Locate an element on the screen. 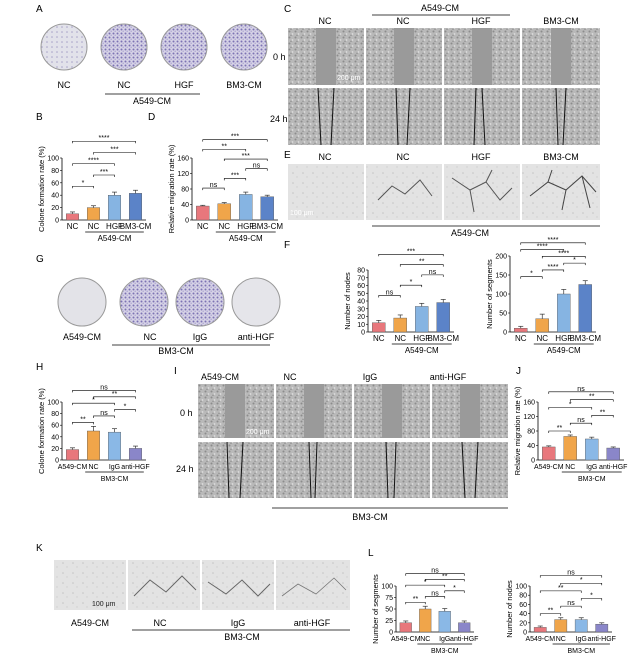 This screenshot has width=634, height=671. tube-images-E: 100 μm is located at coordinates (444, 192).